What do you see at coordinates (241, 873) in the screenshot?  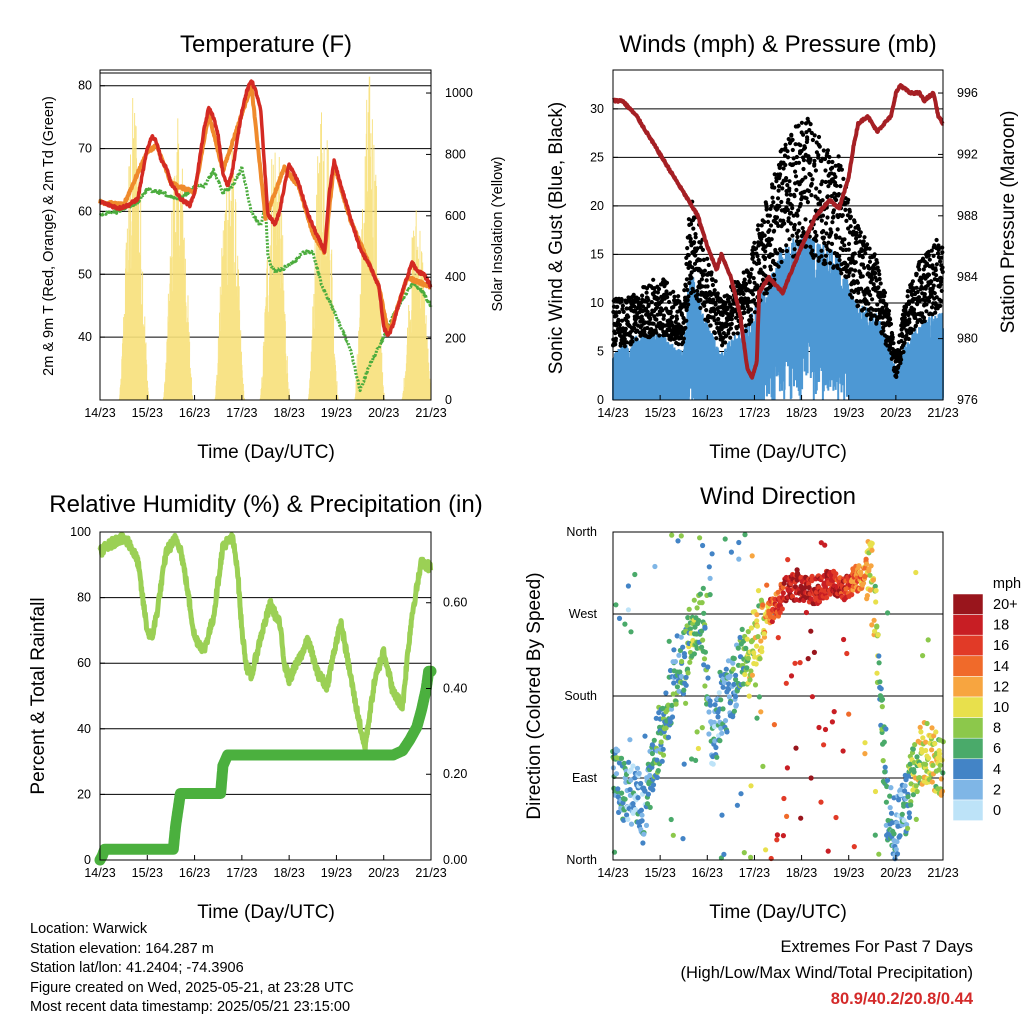 I see `humidity-xtick-label: 17/23` at bounding box center [241, 873].